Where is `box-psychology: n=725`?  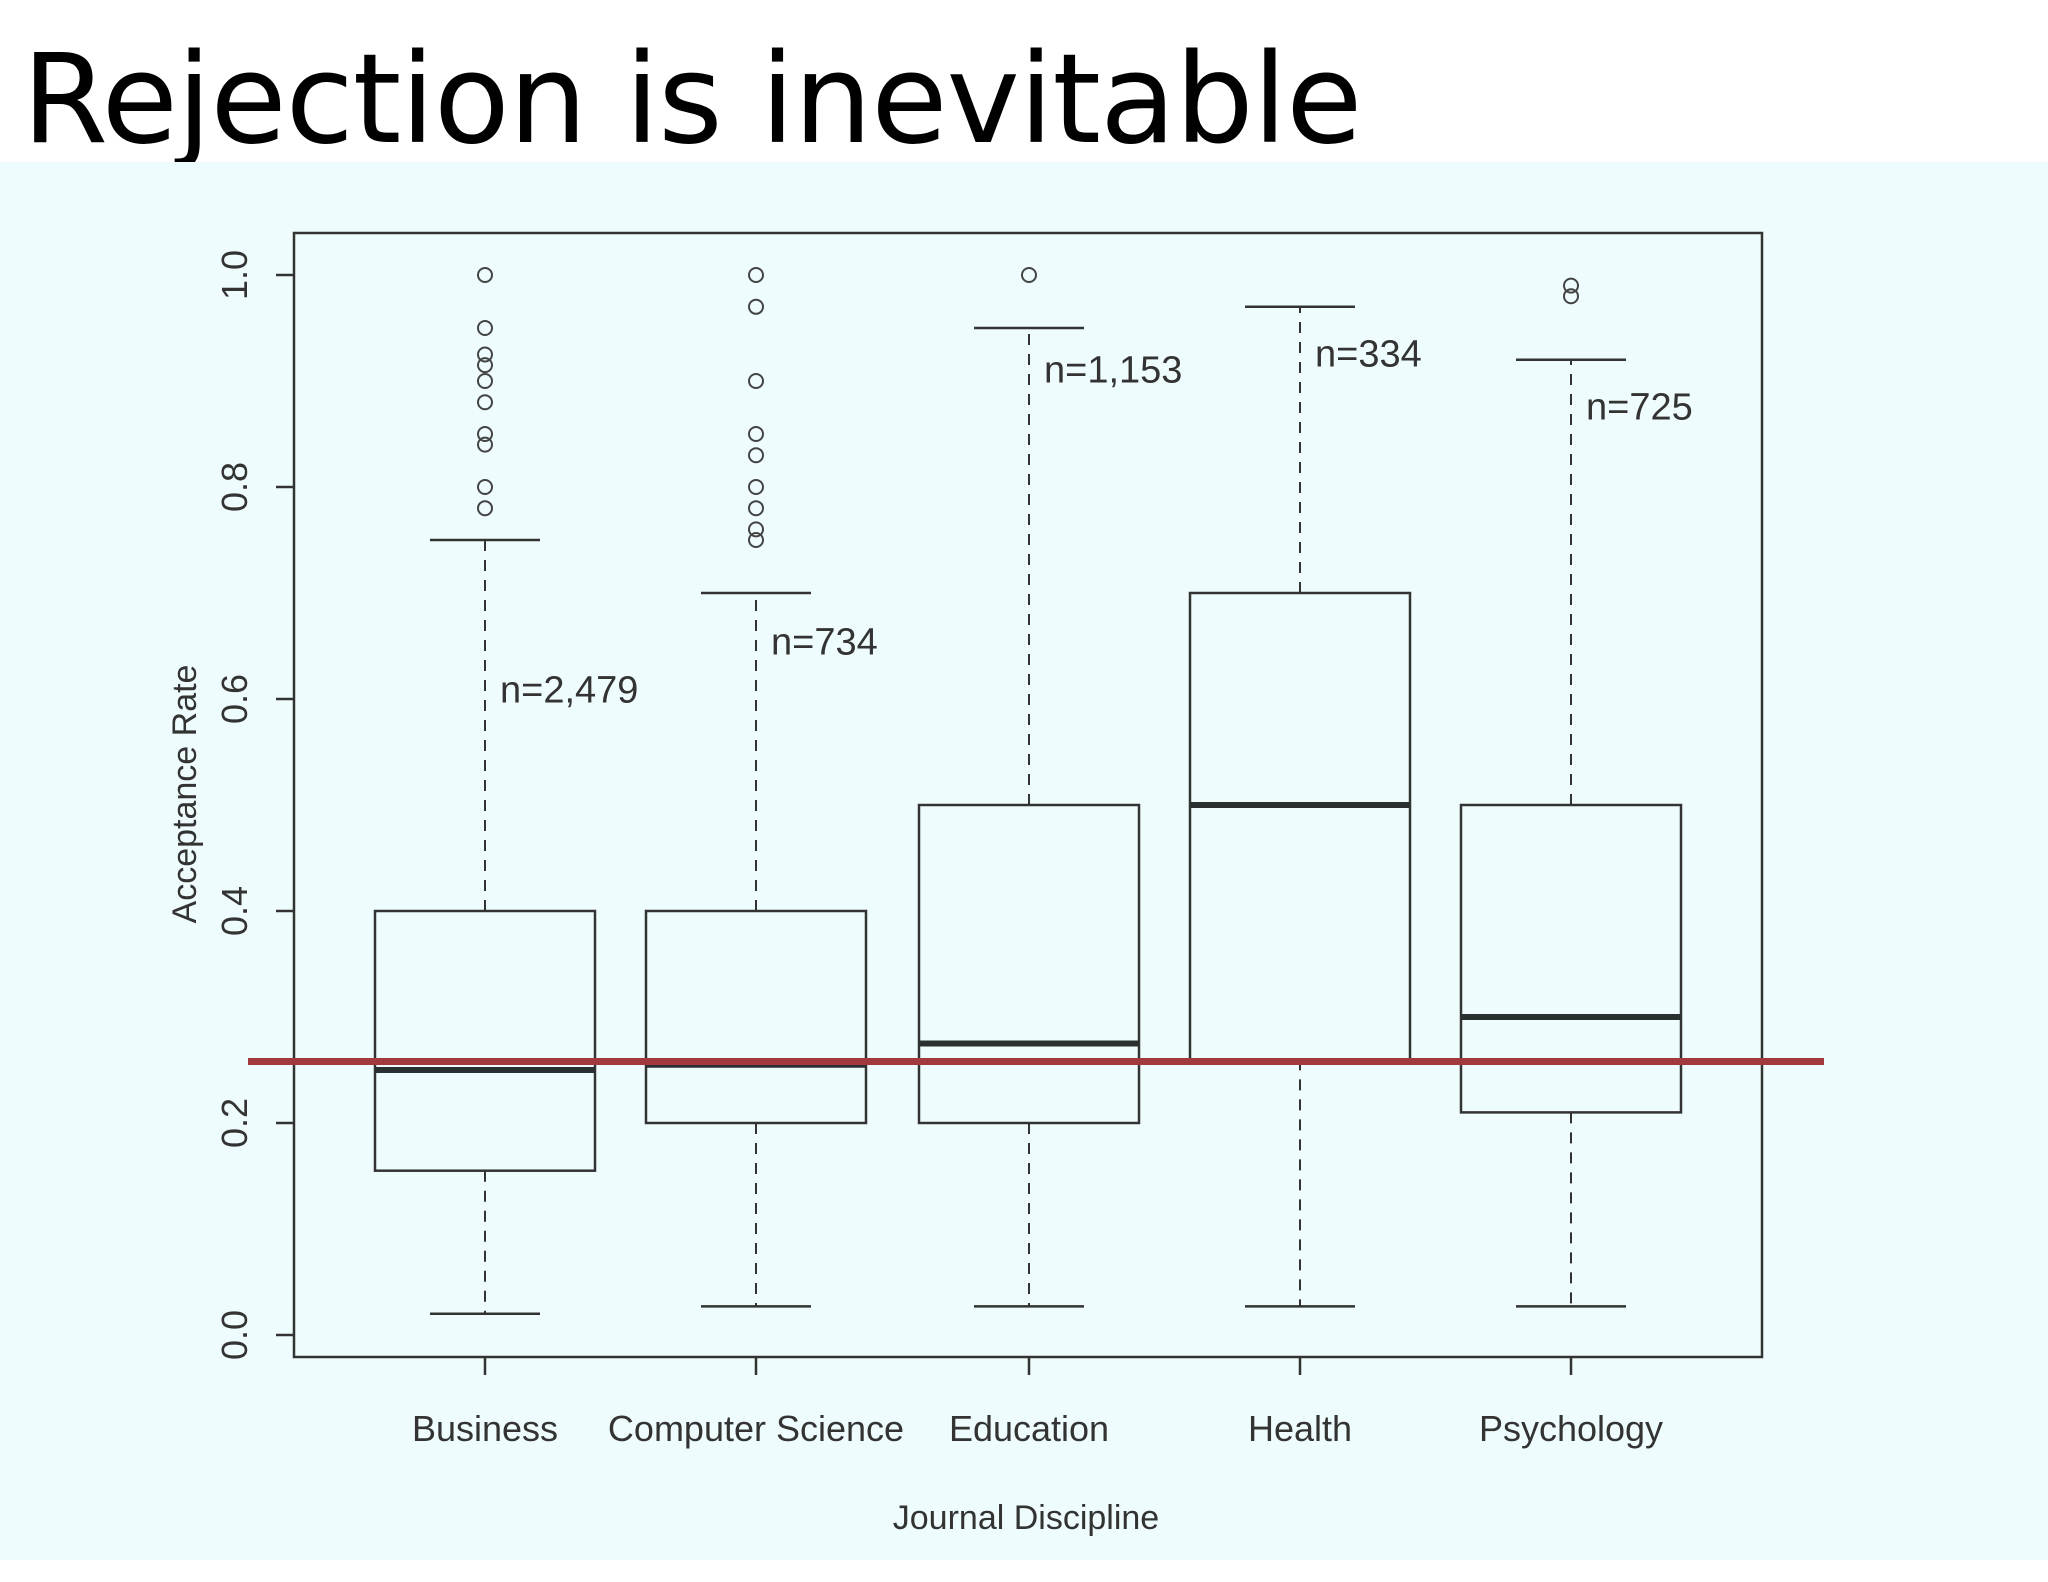 box-psychology: n=725 is located at coordinates (1576, 792).